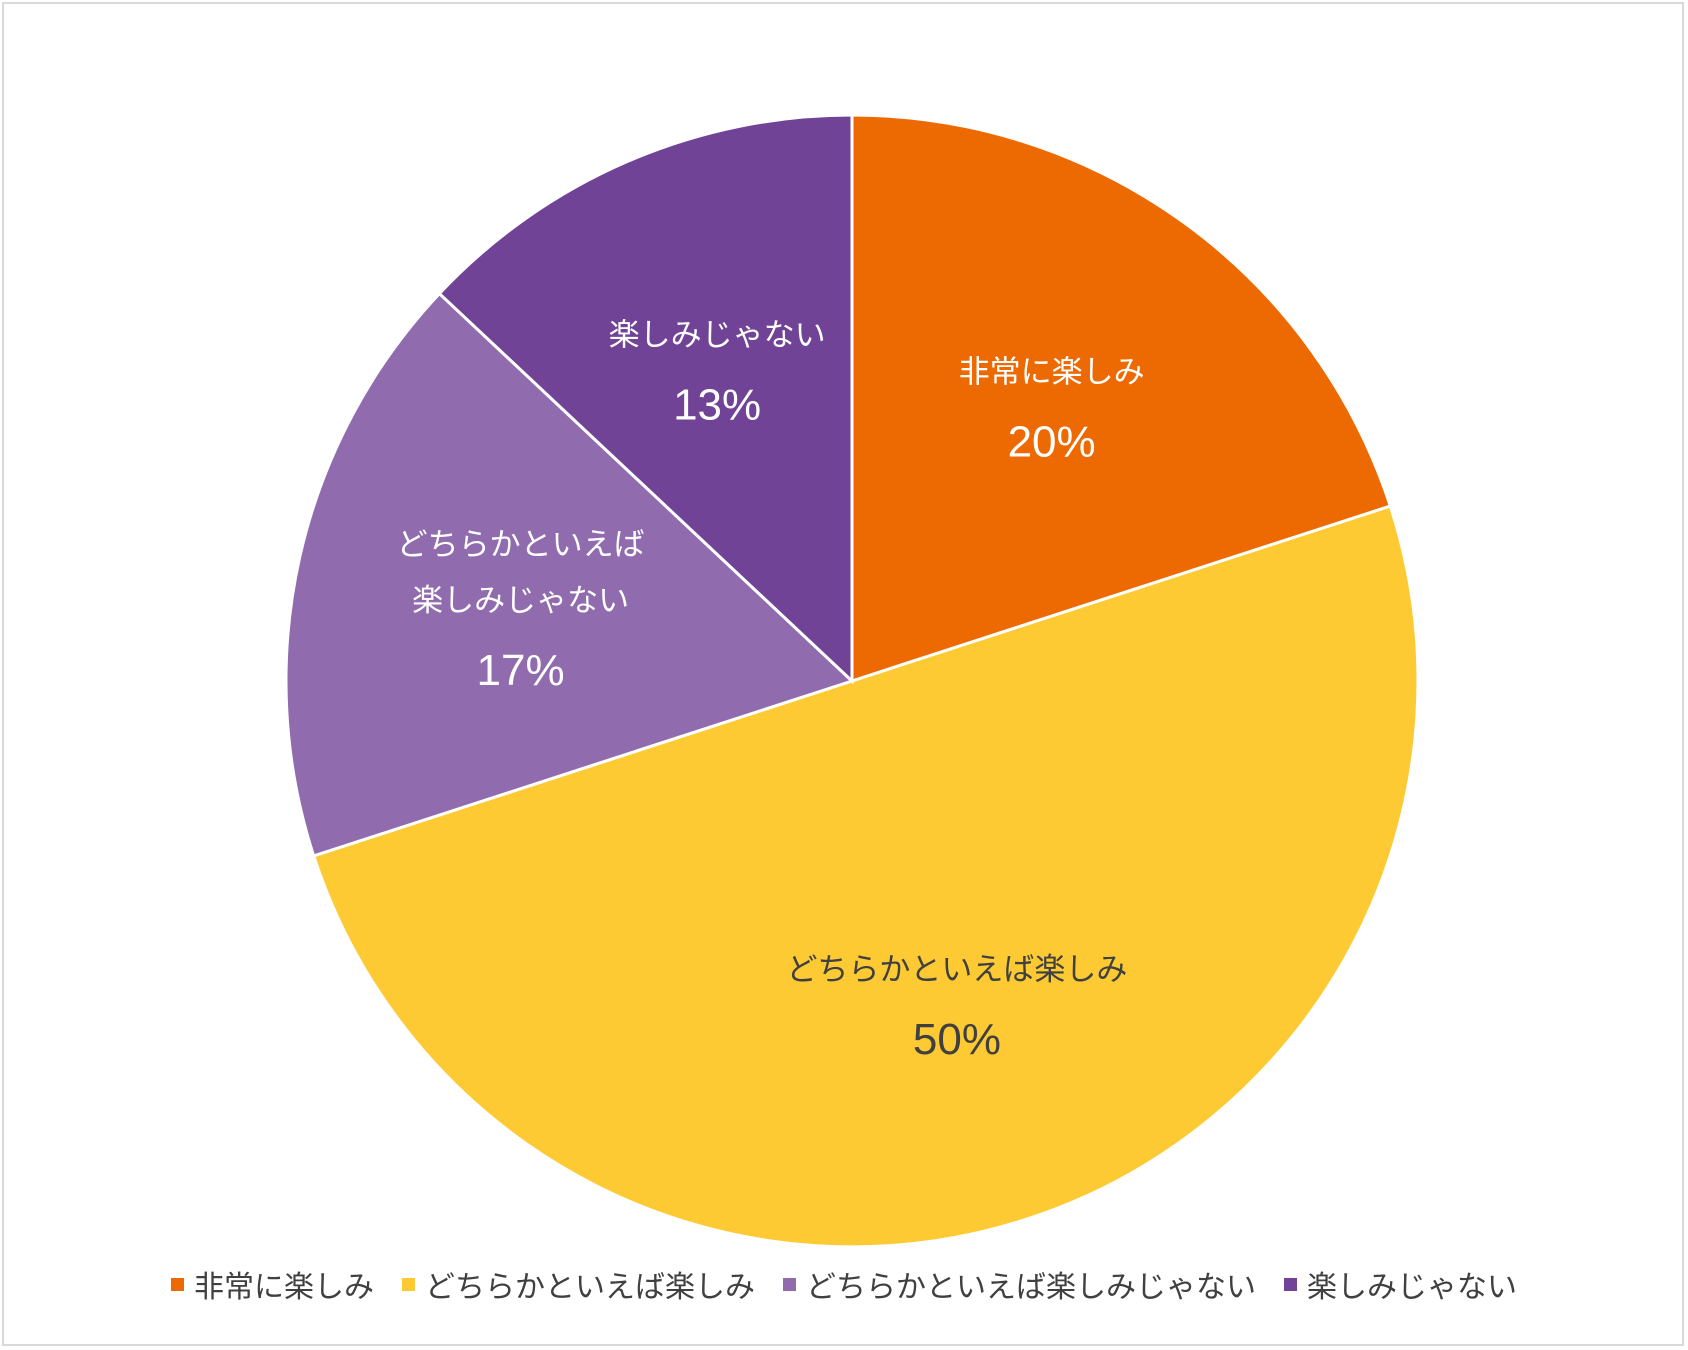 Image resolution: width=1688 pixels, height=1350 pixels. What do you see at coordinates (1412, 1287) in the screenshot?
I see `legend-label: 楽しみじゃない` at bounding box center [1412, 1287].